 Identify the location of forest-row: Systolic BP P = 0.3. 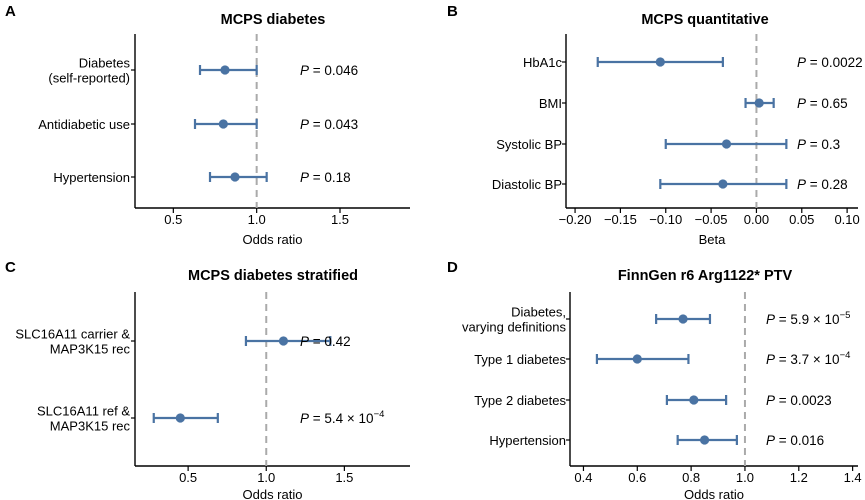
(668, 144).